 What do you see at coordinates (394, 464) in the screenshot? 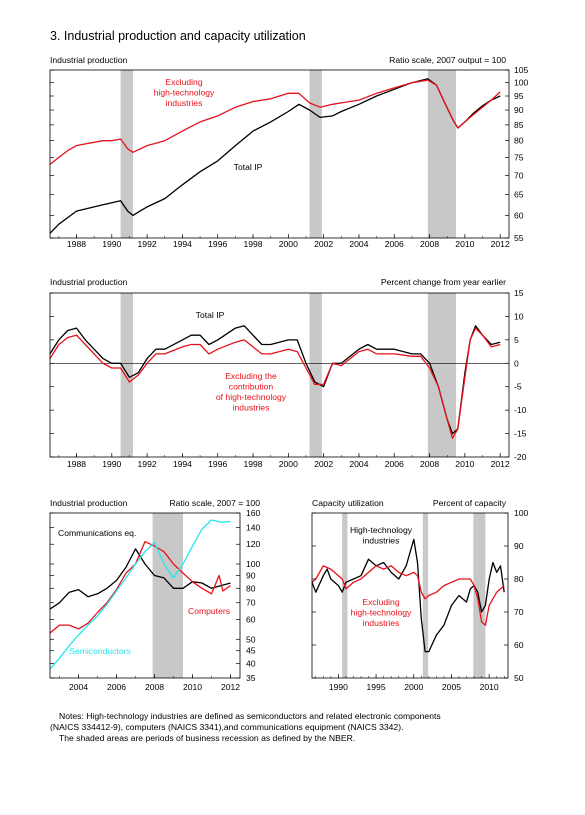
I see `ip-change-x-tick-label-9: 2006` at bounding box center [394, 464].